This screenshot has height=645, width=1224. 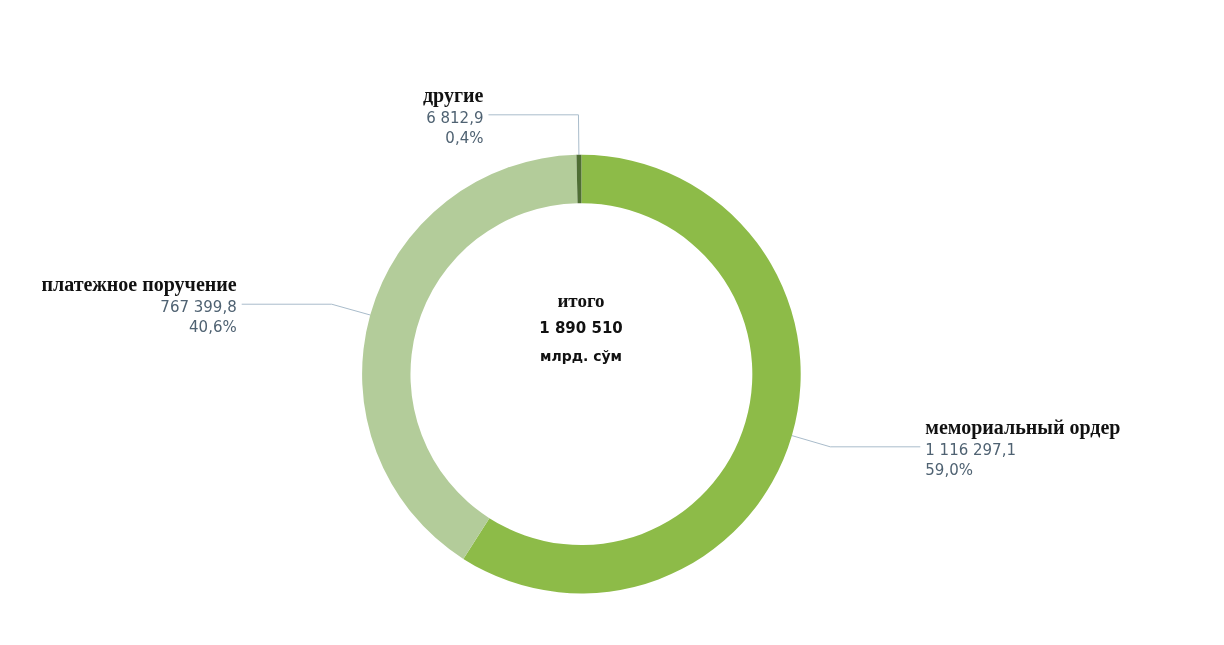 What do you see at coordinates (455, 127) in the screenshot?
I see `data-label: 6 812,9 0,4%` at bounding box center [455, 127].